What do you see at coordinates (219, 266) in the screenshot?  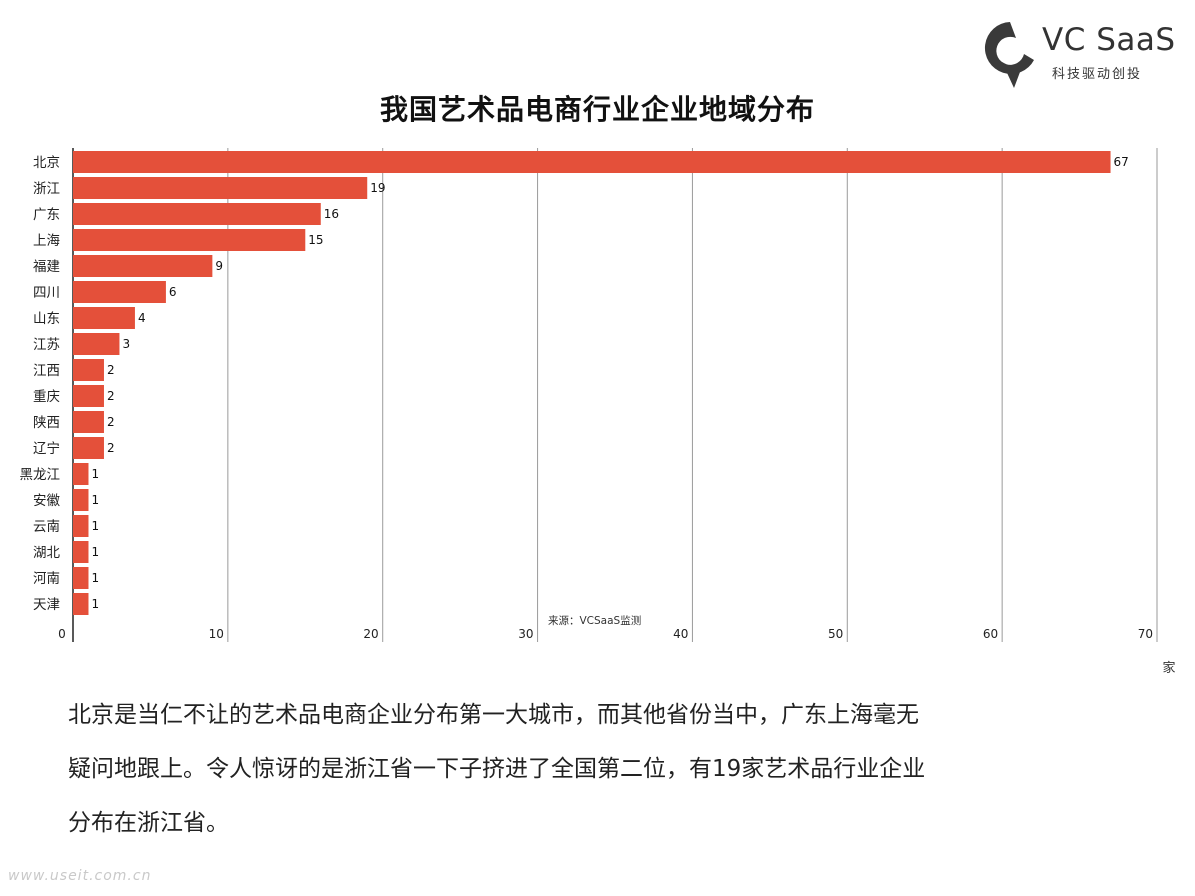 I see `data-label: 9` at bounding box center [219, 266].